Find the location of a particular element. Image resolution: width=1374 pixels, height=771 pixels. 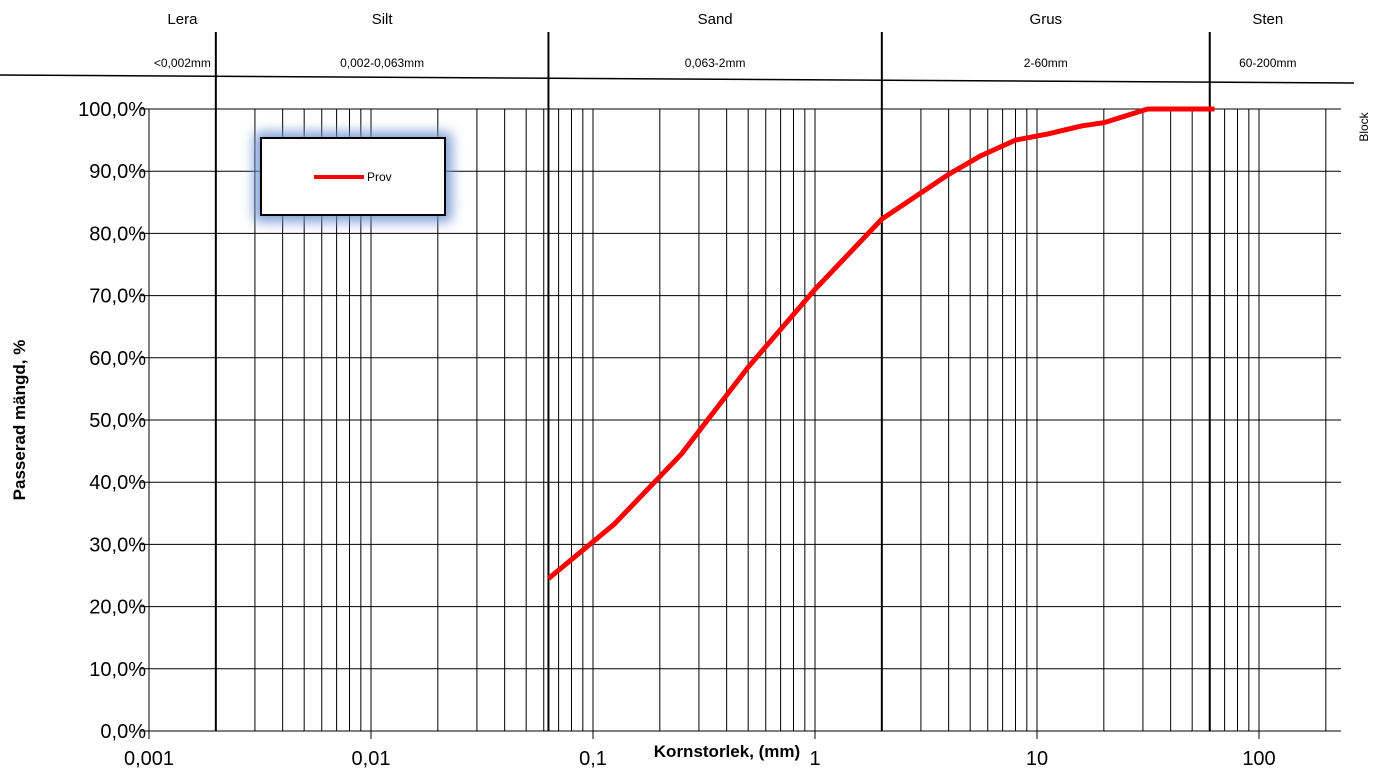

y-tick-label: 60,0% is located at coordinates (117, 359).